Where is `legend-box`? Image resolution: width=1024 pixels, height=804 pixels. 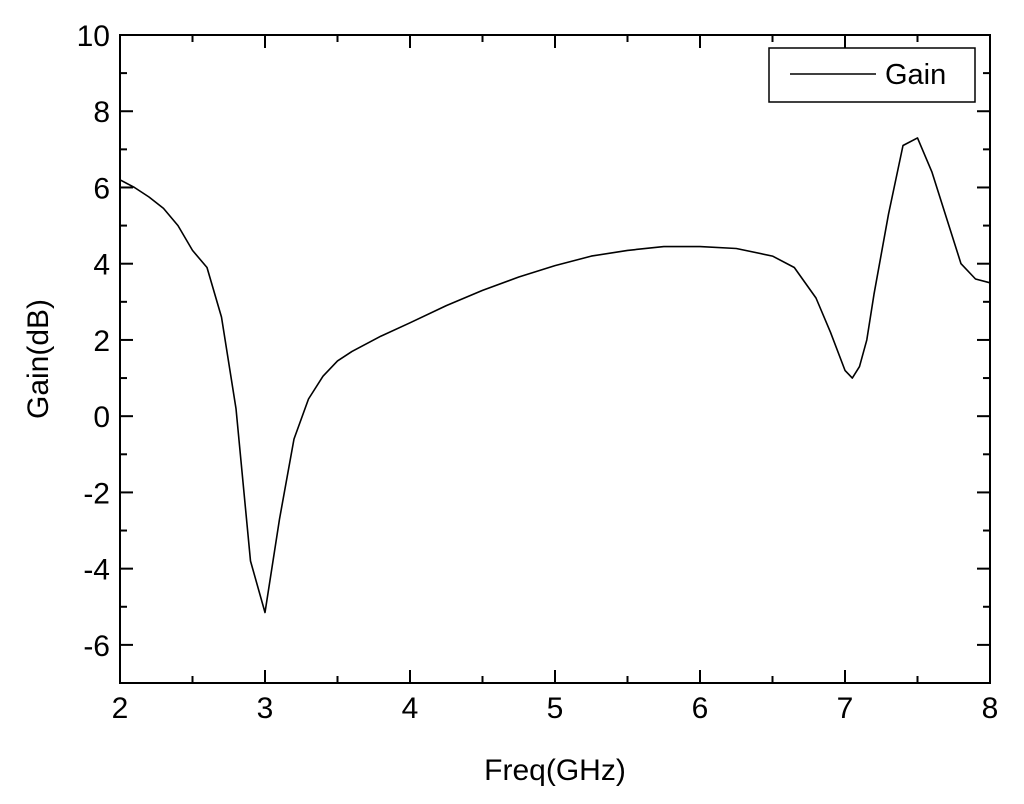 legend-box is located at coordinates (872, 75).